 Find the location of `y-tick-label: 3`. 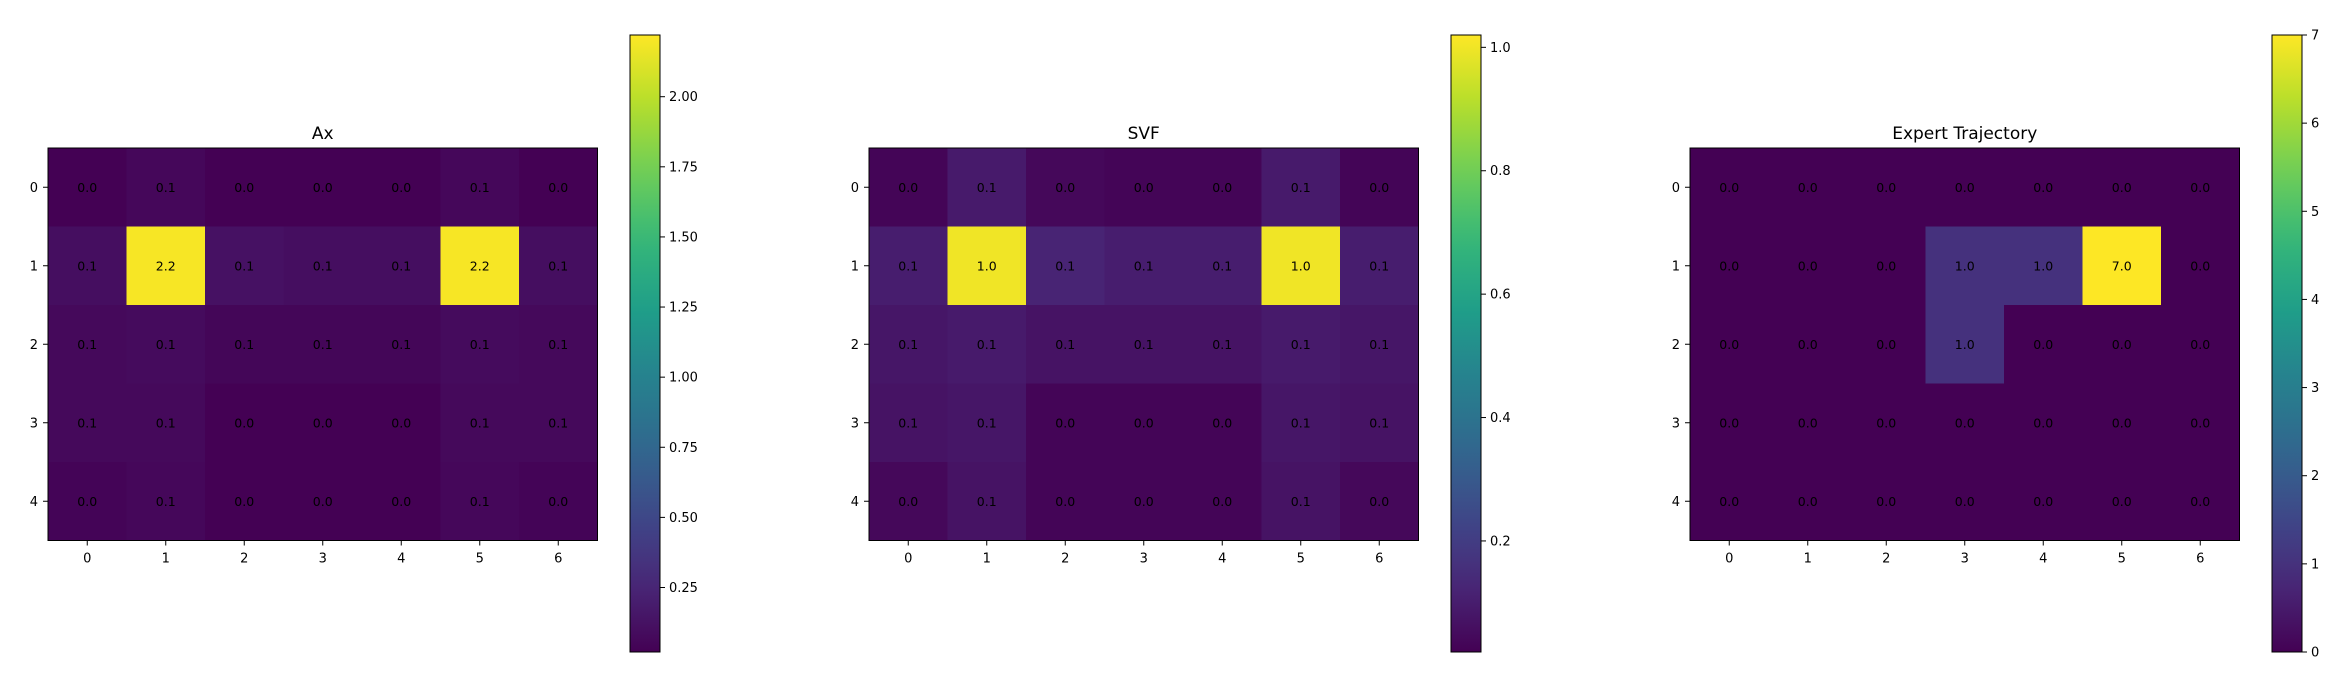

y-tick-label: 3 is located at coordinates (34, 423).